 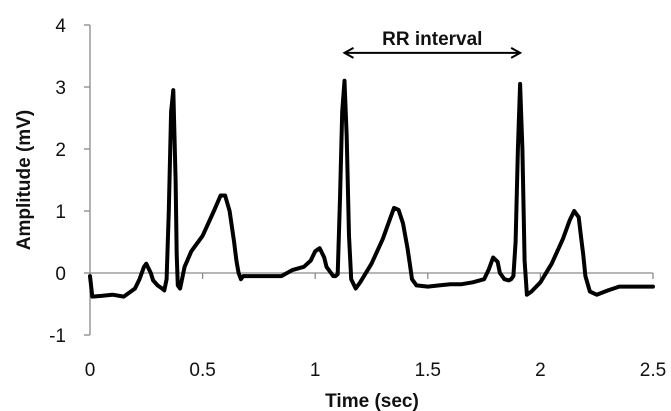 I want to click on x-tick-label: 0, so click(x=90, y=370).